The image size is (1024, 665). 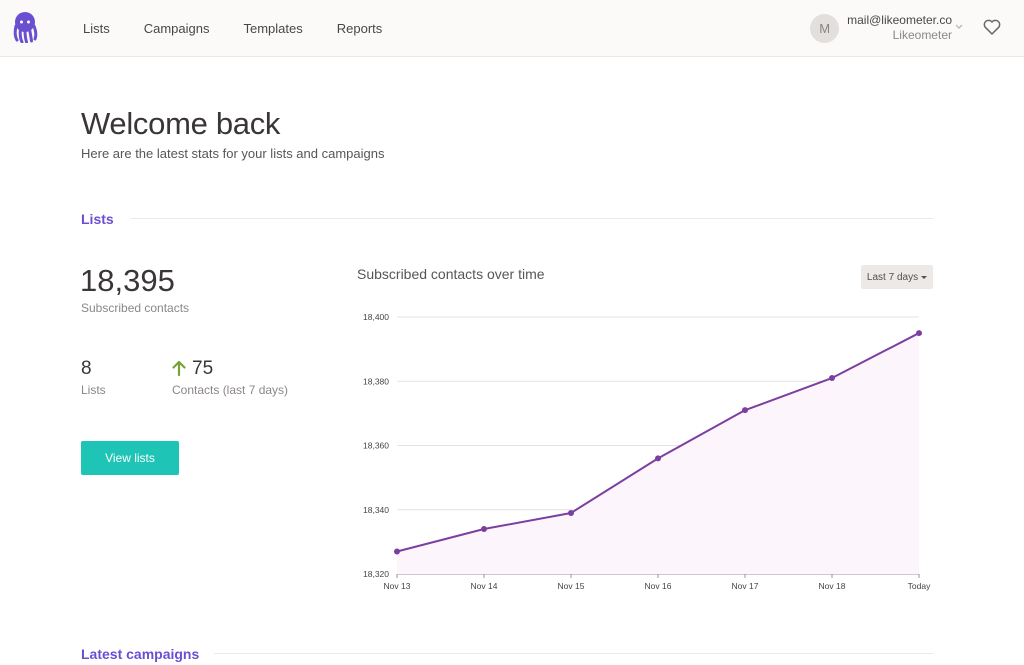 I want to click on nav-templates: Templates, so click(x=273, y=28).